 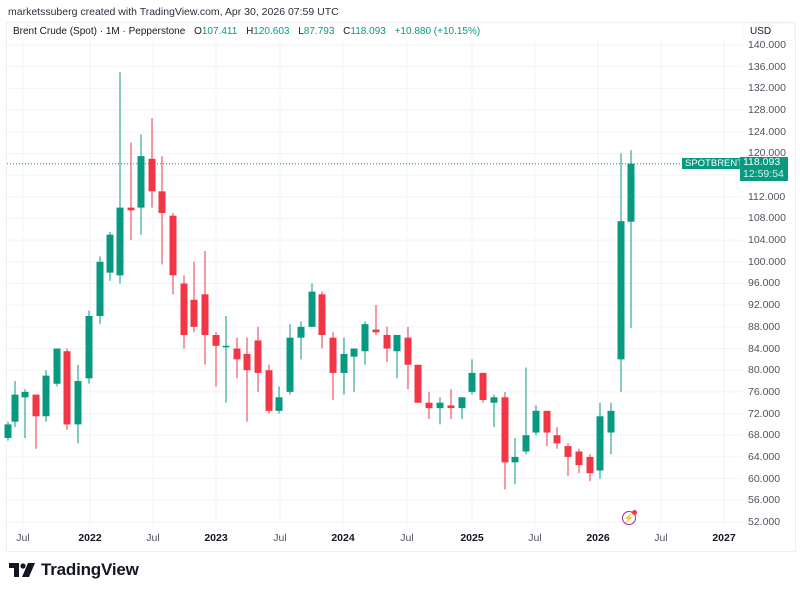 What do you see at coordinates (764, 391) in the screenshot?
I see `price-tick: 76.000` at bounding box center [764, 391].